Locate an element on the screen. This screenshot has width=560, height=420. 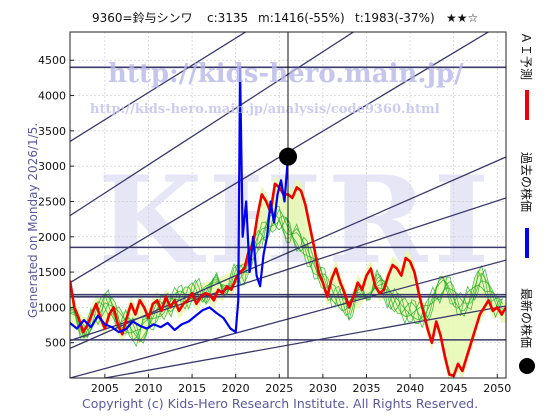
header-code-name: 9360=鈴与シンワ is located at coordinates (142, 17).